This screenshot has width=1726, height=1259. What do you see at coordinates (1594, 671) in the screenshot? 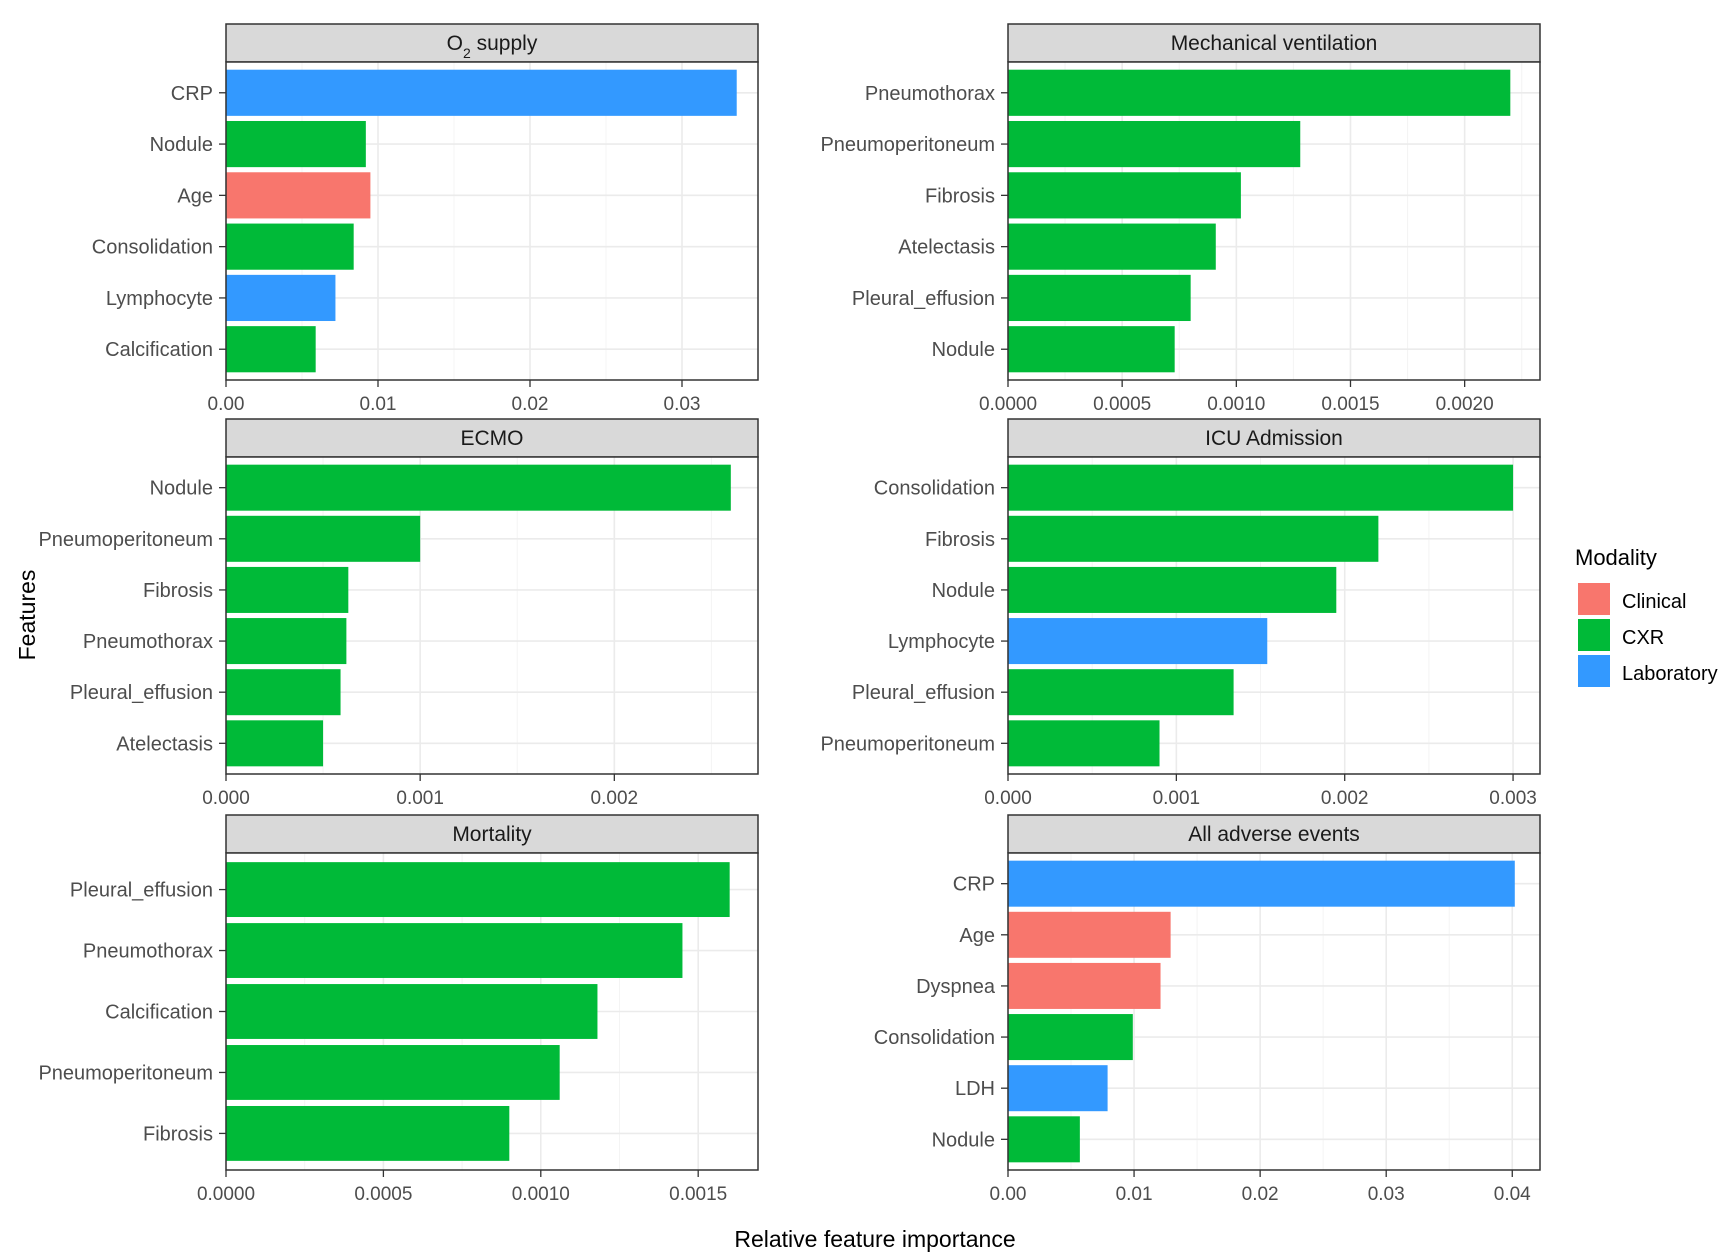
I see `legend-swatch-laboratory` at bounding box center [1594, 671].